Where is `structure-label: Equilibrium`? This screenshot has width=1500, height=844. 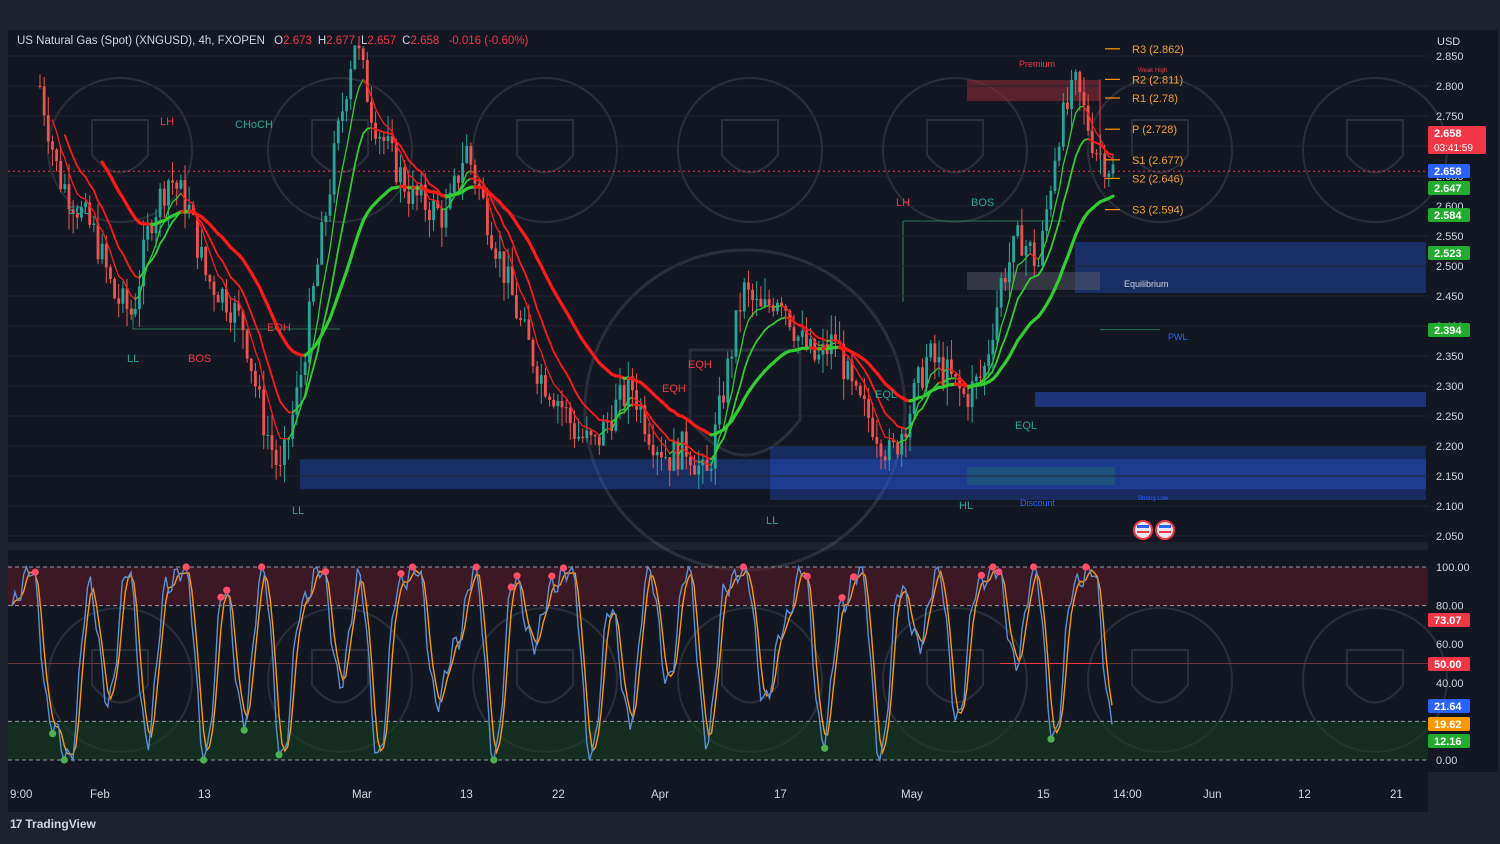
structure-label: Equilibrium is located at coordinates (1146, 284).